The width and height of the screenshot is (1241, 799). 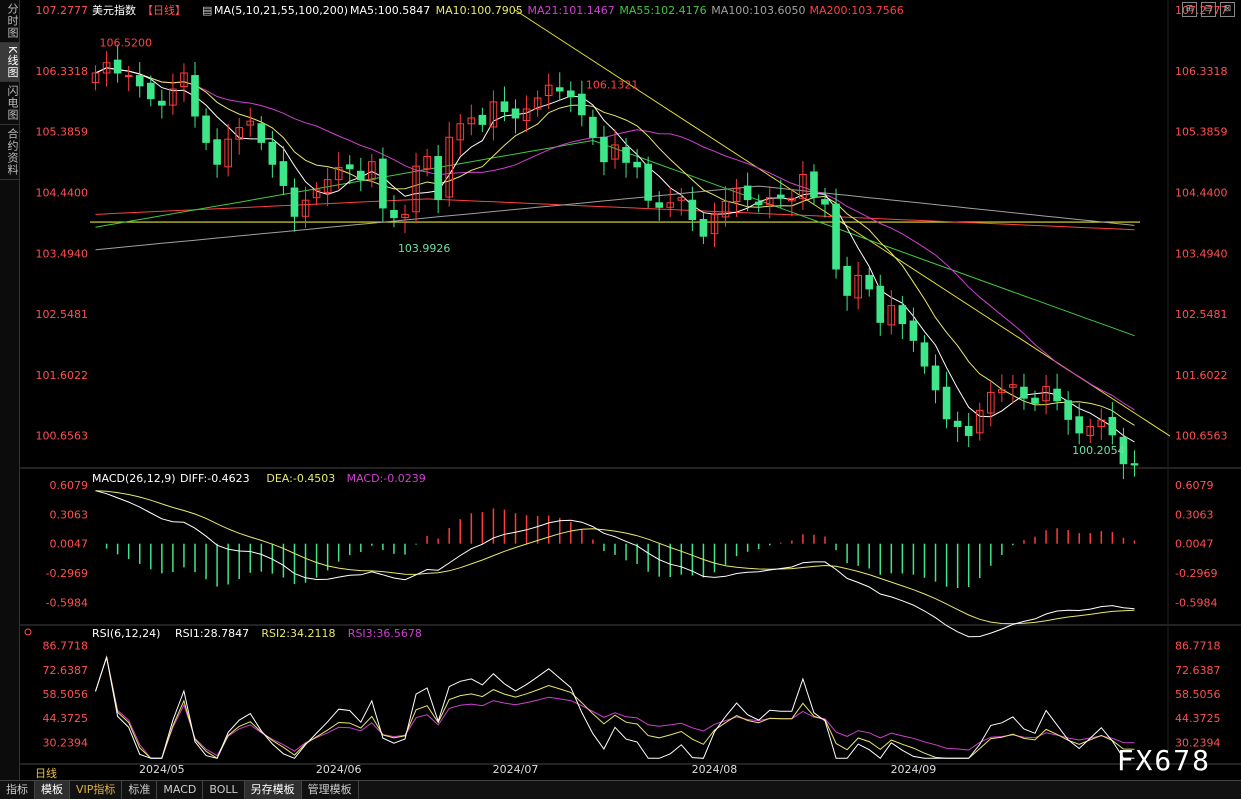 What do you see at coordinates (281, 10) in the screenshot?
I see `ma-params-label: MA(5,10,21,55,100,200)` at bounding box center [281, 10].